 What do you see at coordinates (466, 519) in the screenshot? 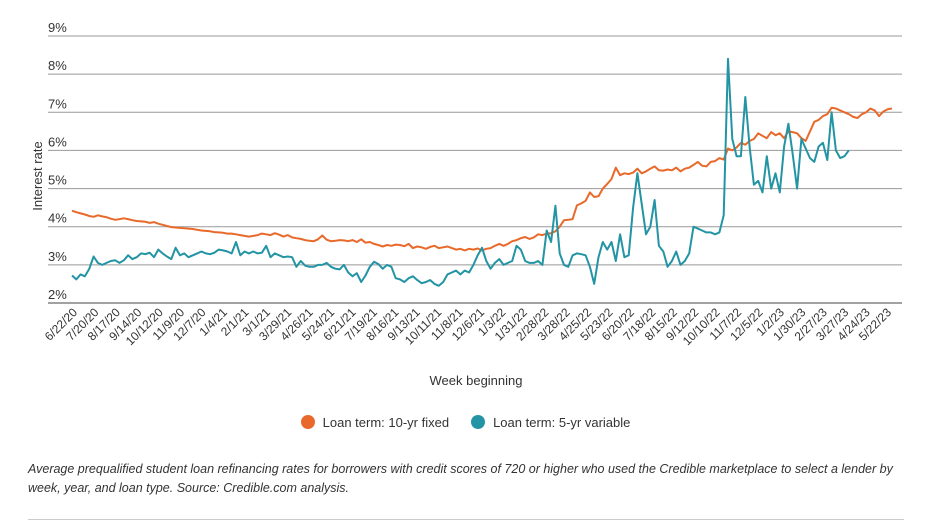
I see `bottom-divider` at bounding box center [466, 519].